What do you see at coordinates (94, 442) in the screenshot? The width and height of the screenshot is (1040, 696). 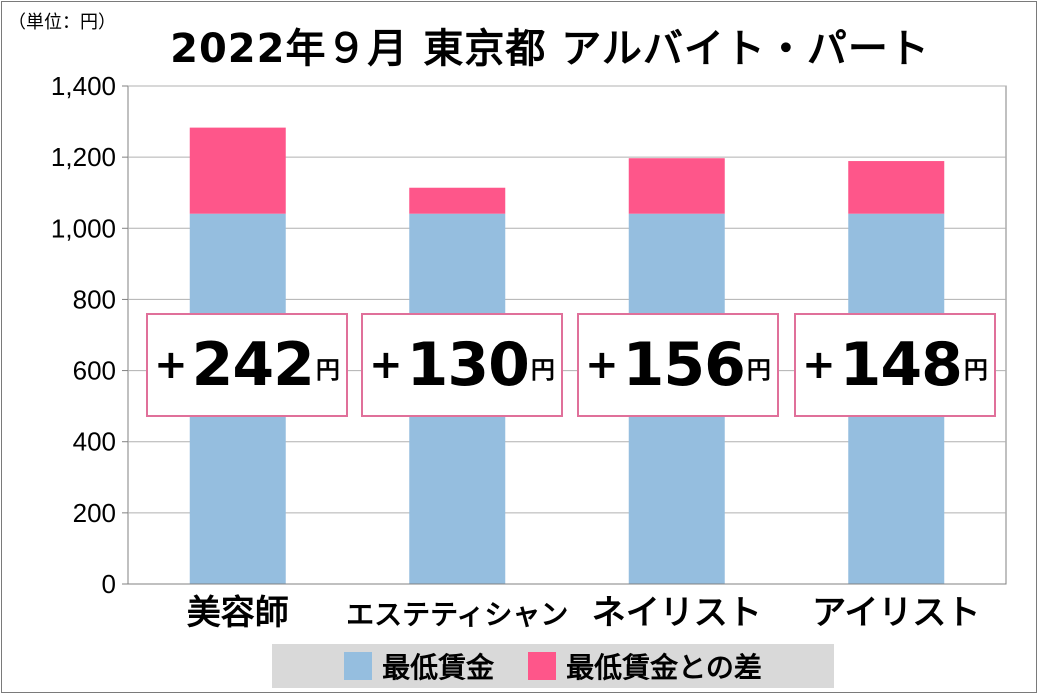 I see `y-tick-label: 400` at bounding box center [94, 442].